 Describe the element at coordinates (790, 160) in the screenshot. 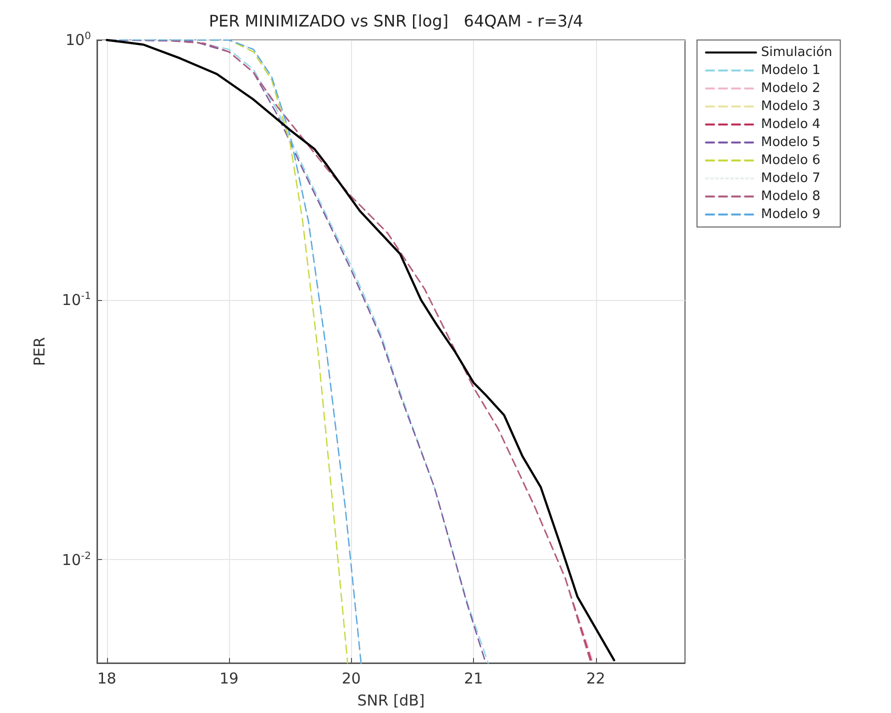

I see `legend-label: Modelo 6` at that location.